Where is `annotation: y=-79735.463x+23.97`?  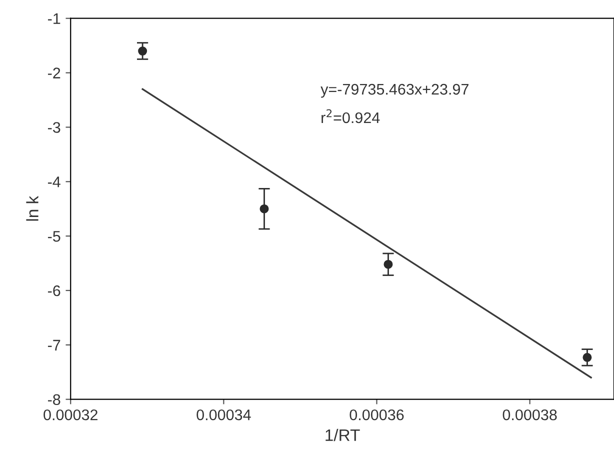
annotation: y=-79735.463x+23.97 is located at coordinates (394, 91).